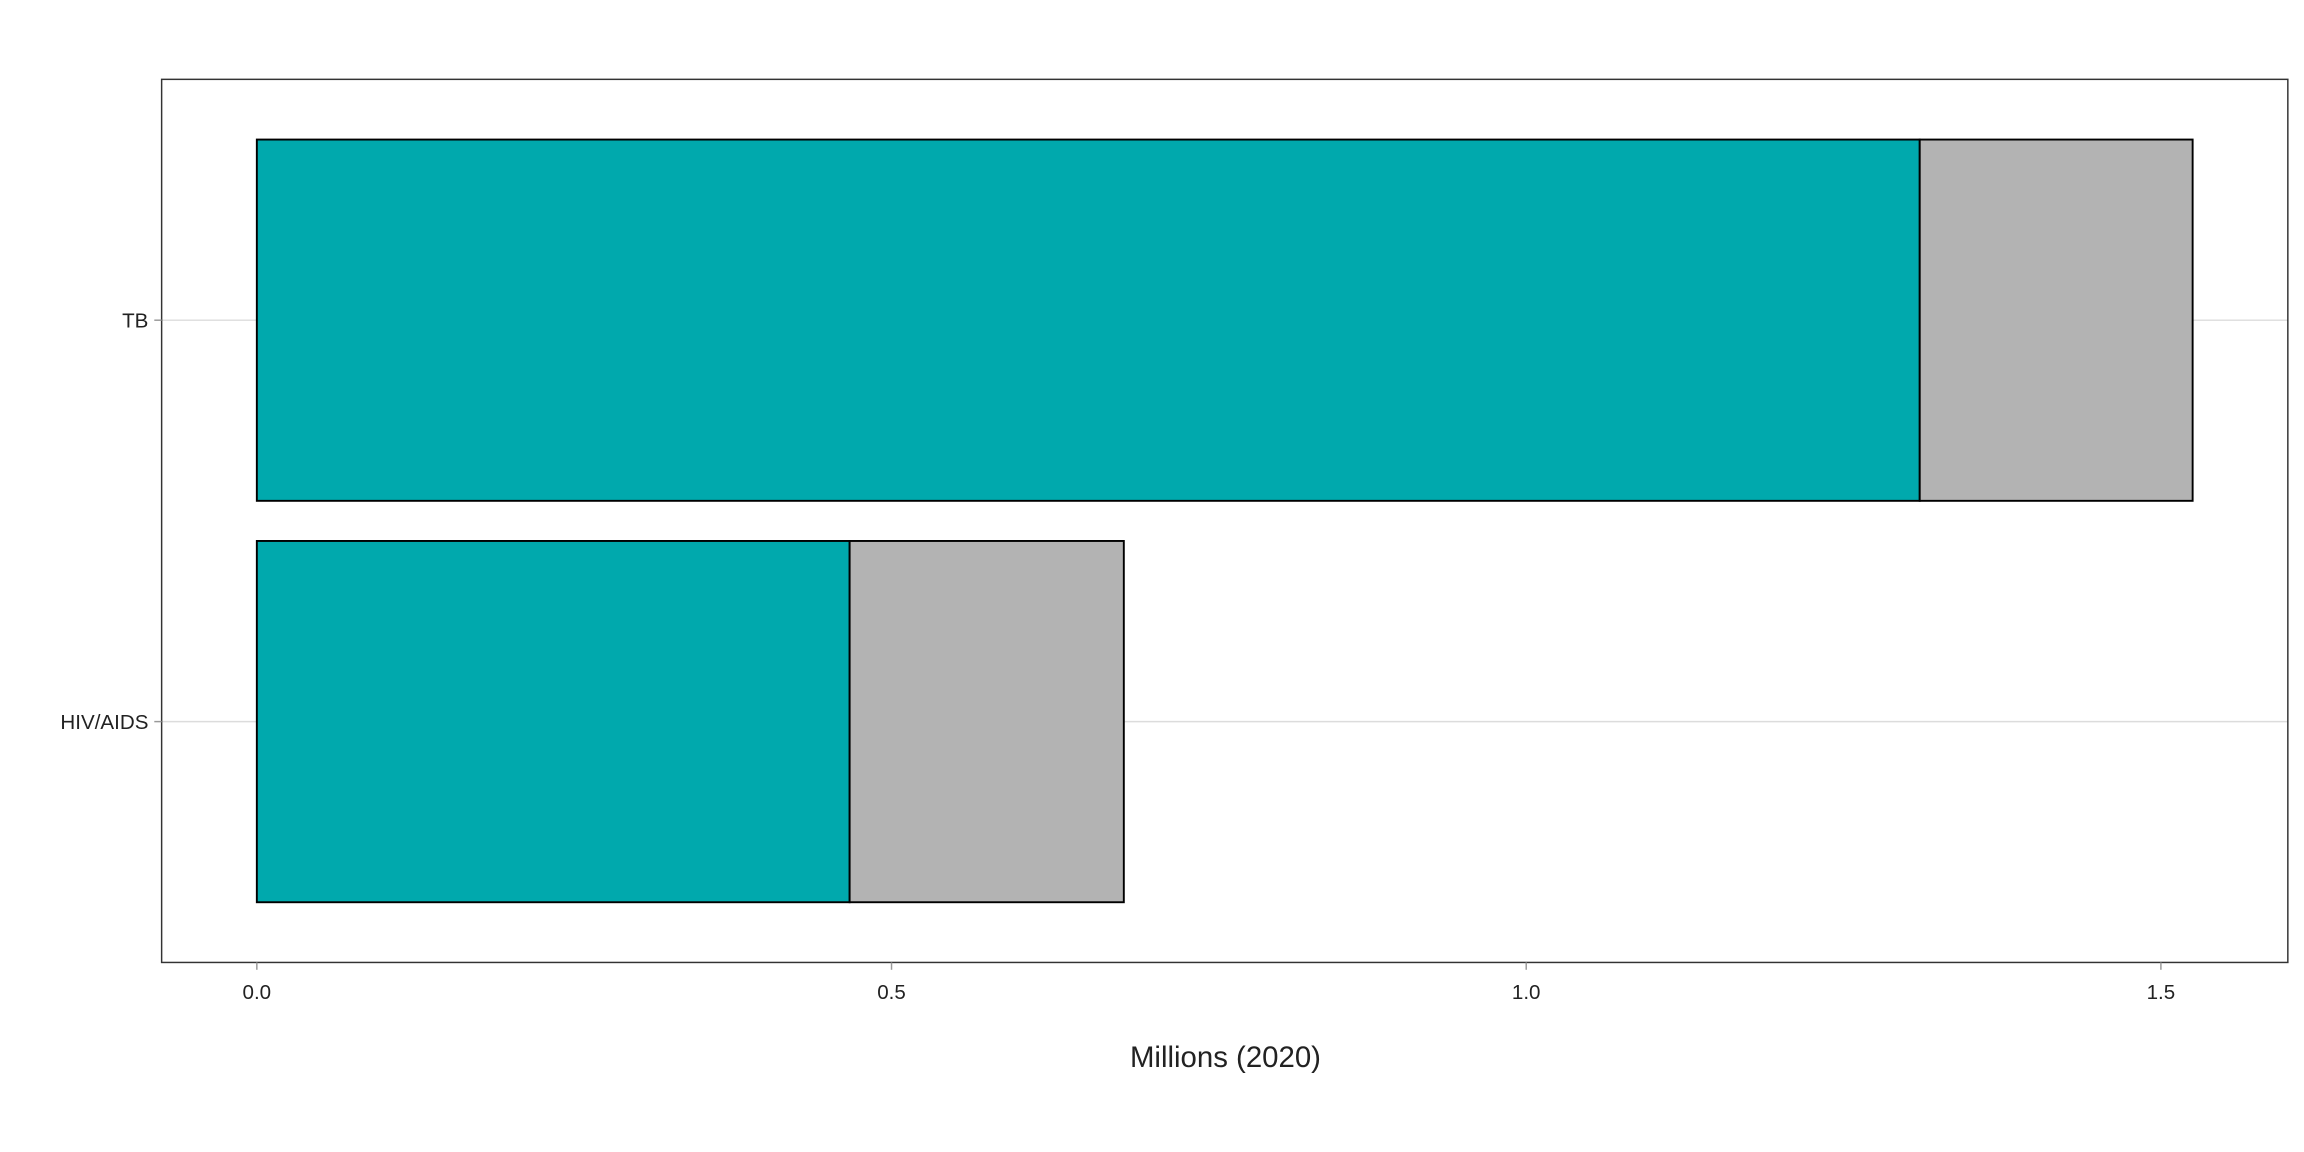  Describe the element at coordinates (135, 321) in the screenshot. I see `y-tick-label: TB` at that location.